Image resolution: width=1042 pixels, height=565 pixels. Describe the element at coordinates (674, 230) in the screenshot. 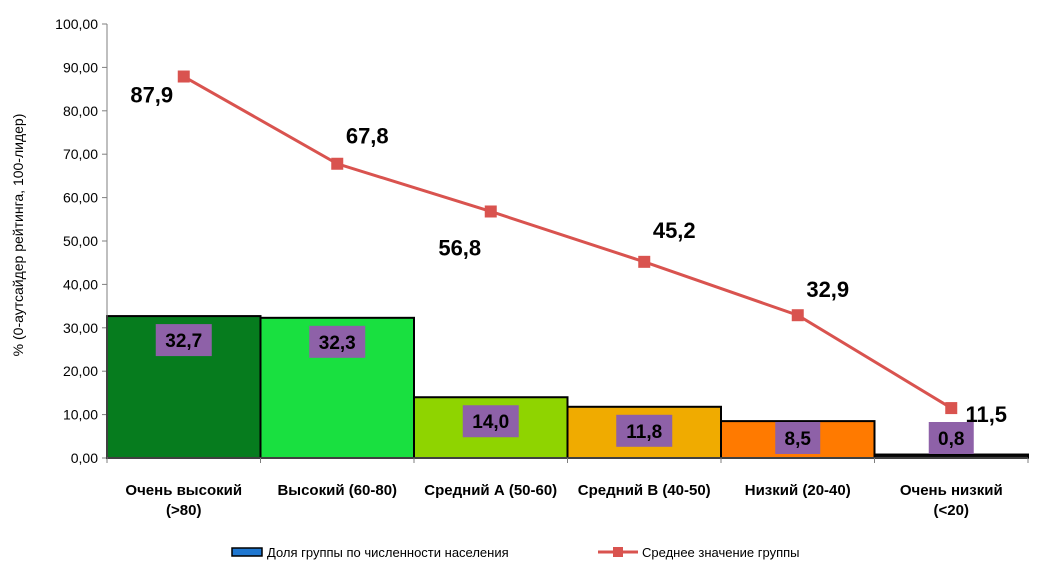

I see `line-value-label: 45,2` at that location.